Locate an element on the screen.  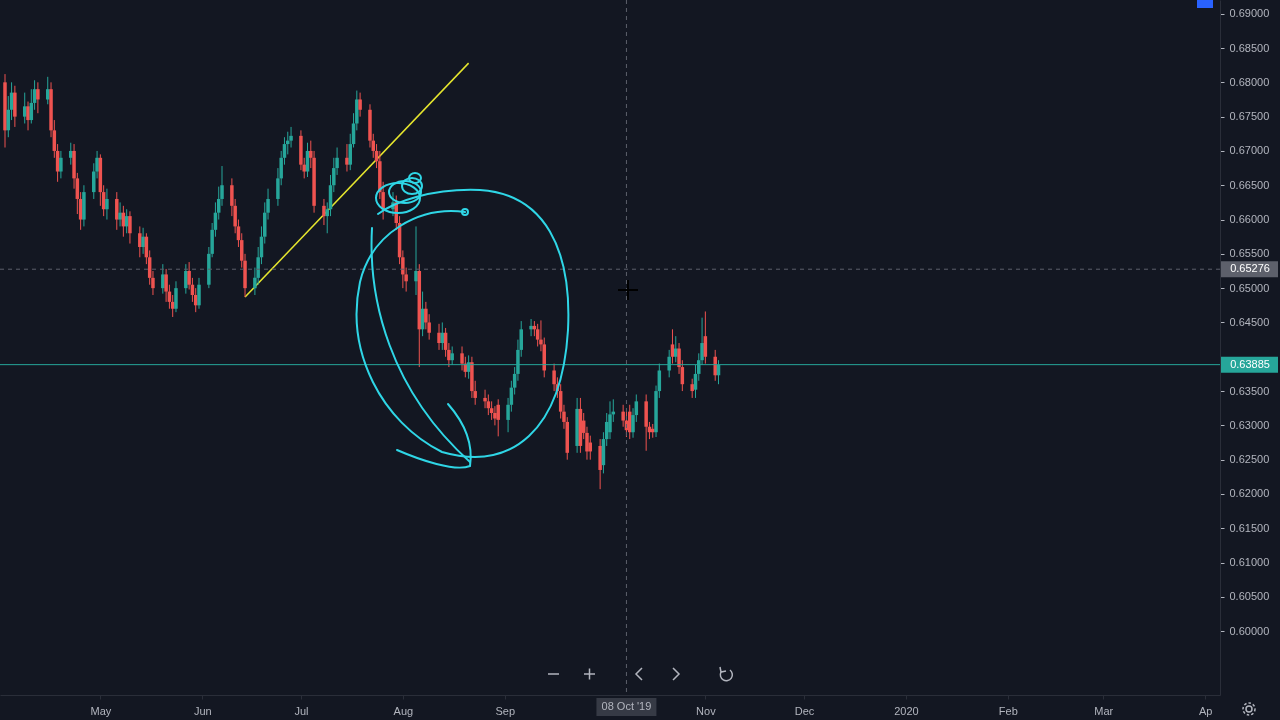
ref-line-label: 0.63885 is located at coordinates (1250, 363).